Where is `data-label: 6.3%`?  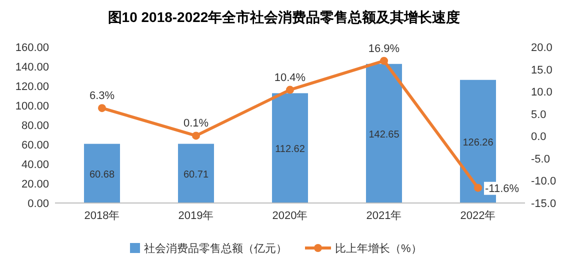
data-label: 6.3% is located at coordinates (102, 96).